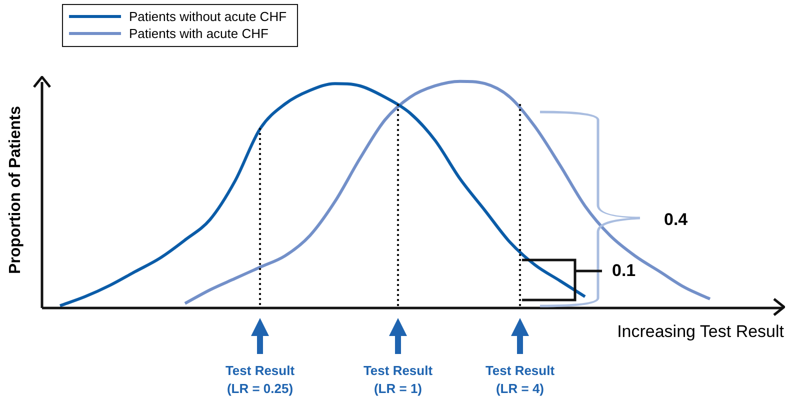 This screenshot has height=407, width=792. What do you see at coordinates (208, 16) in the screenshot?
I see `legend-label: Patients without acute CHF` at bounding box center [208, 16].